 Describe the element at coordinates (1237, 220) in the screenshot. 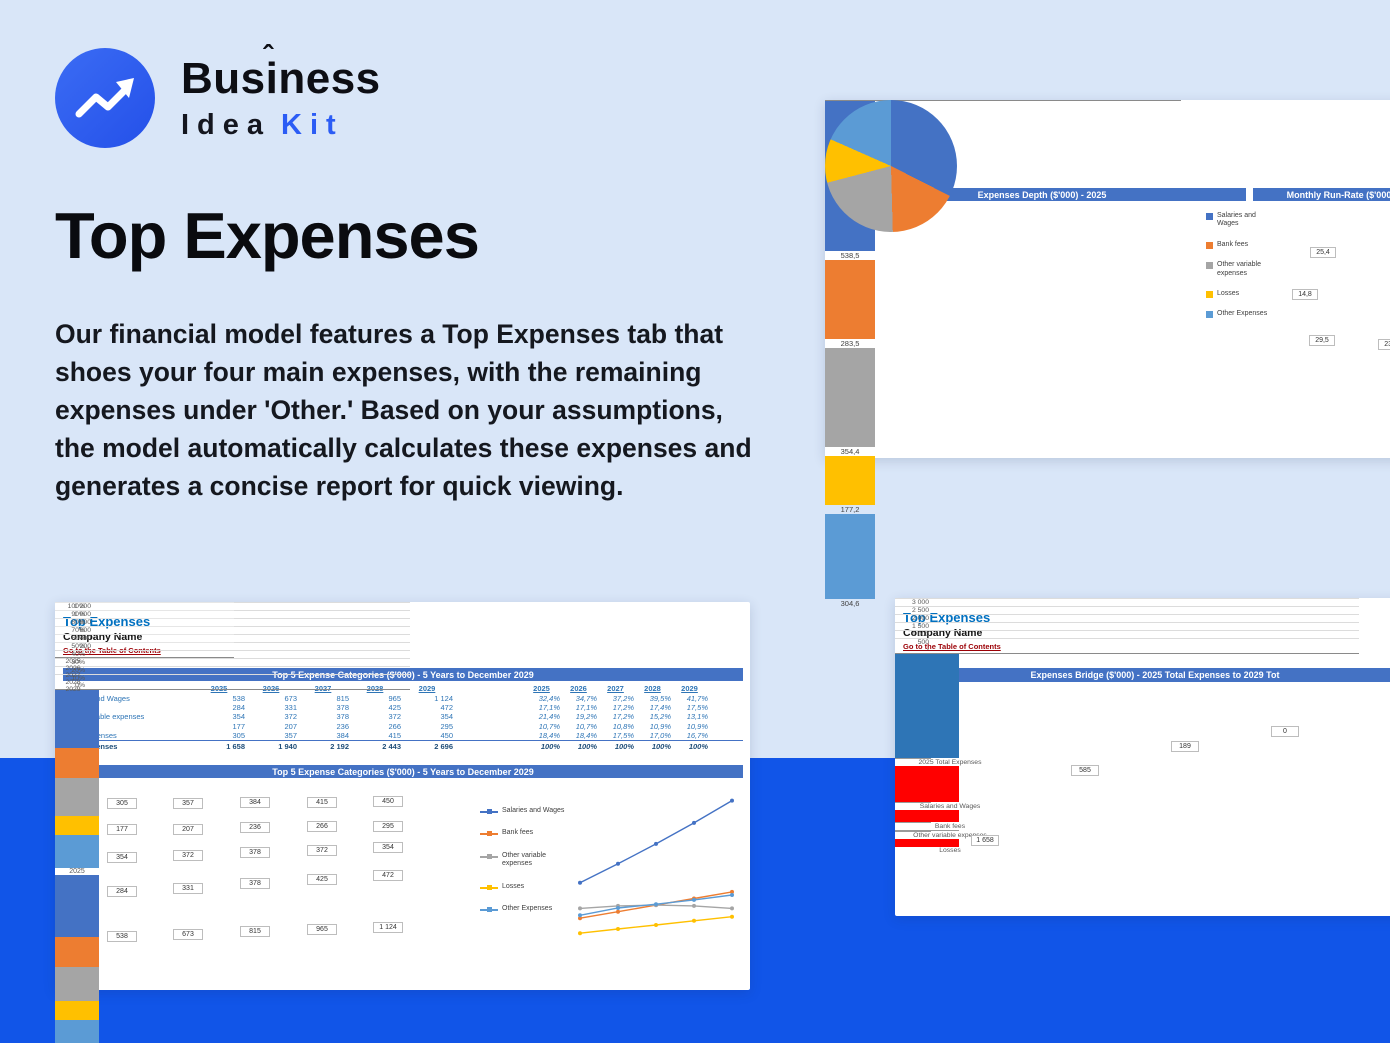

I see `legend-item: Salaries and Wages` at that location.